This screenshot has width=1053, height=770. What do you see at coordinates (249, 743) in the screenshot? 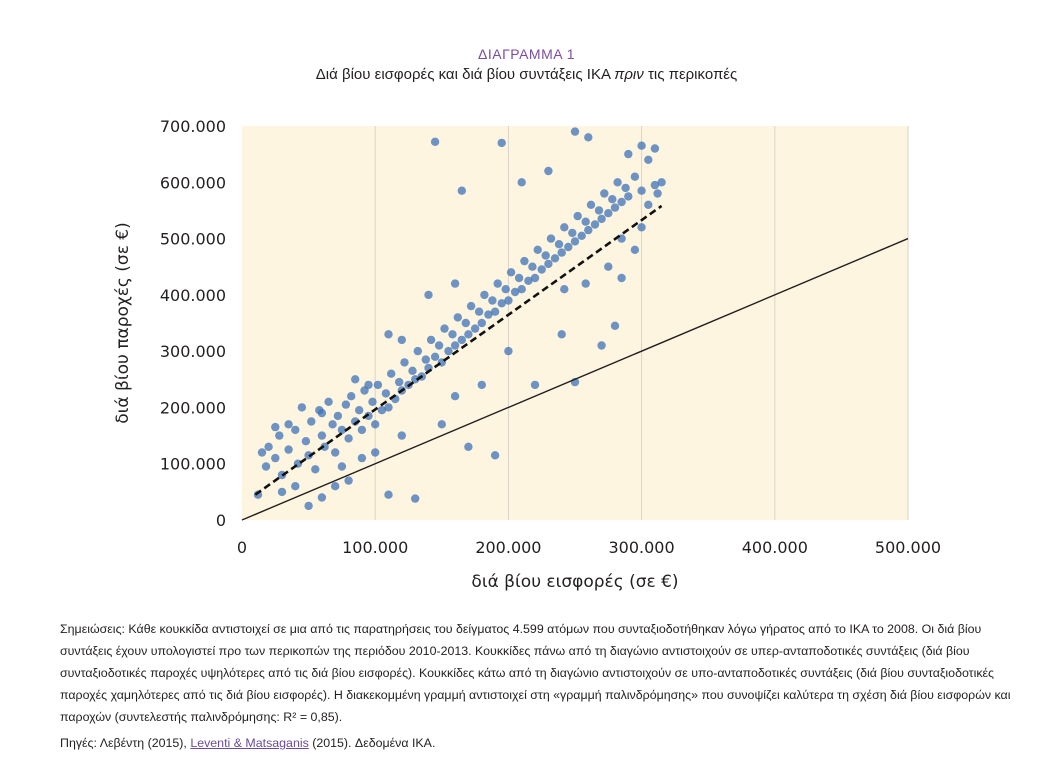
I see `source-link: Leventi & Matsaganis` at bounding box center [249, 743].